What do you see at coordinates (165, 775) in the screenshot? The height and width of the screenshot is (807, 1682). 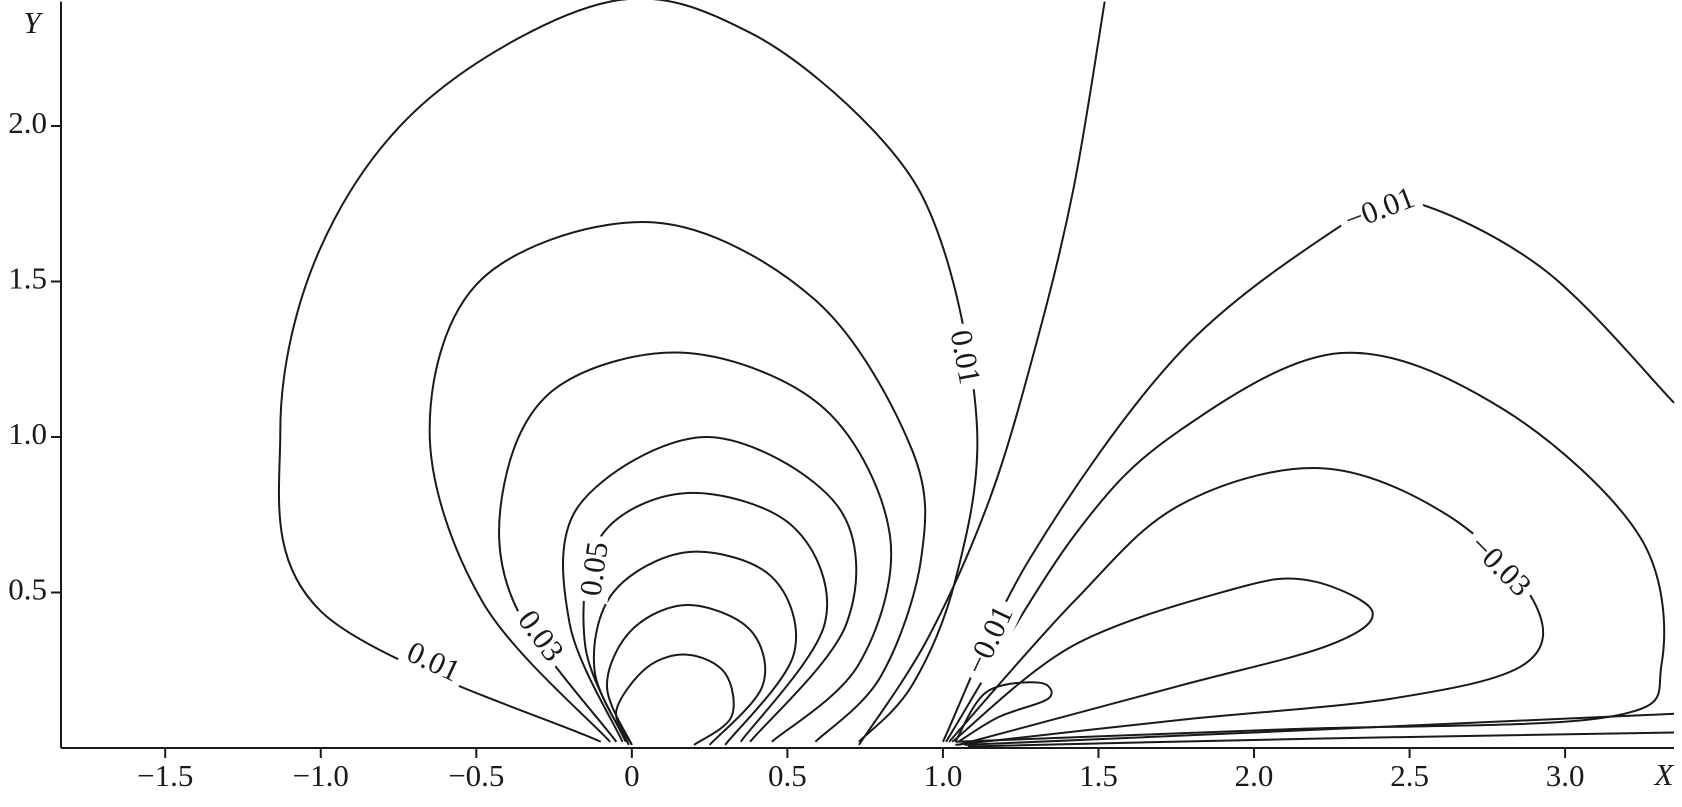 I see `x-tick-label: −1.5` at bounding box center [165, 775].